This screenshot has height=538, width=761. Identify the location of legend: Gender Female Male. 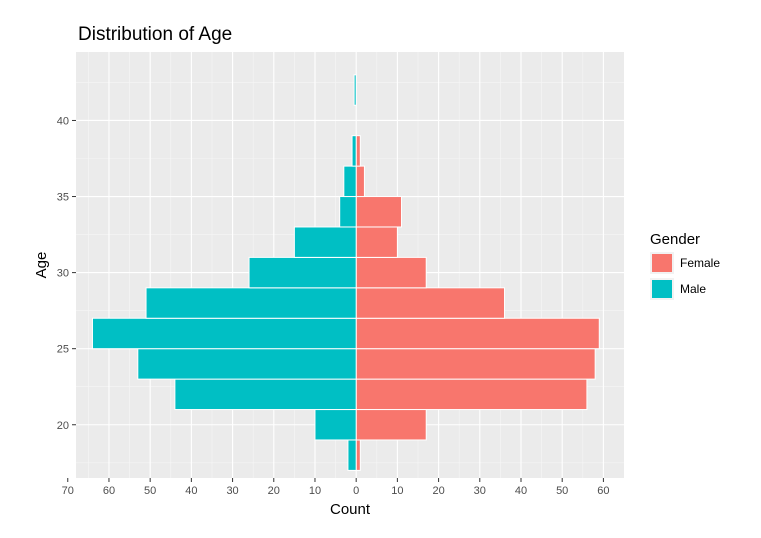
(685, 265).